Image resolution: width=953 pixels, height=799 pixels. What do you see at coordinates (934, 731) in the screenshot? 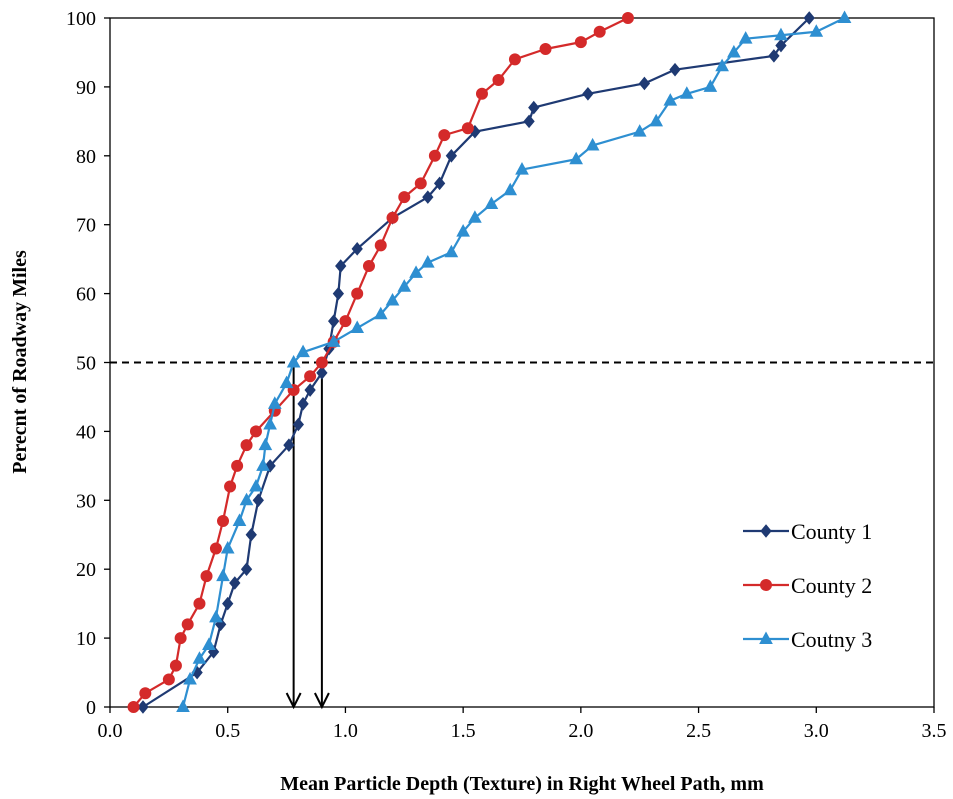
I see `x-tick-label: 3.5` at bounding box center [934, 731].